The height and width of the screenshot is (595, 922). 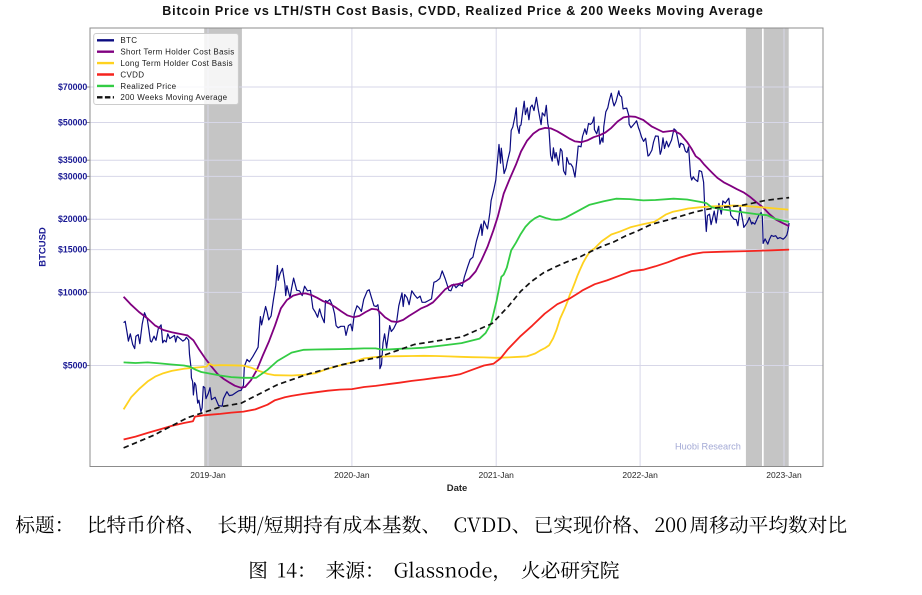 I want to click on svg-text: 2022-Jan, so click(x=640, y=475).